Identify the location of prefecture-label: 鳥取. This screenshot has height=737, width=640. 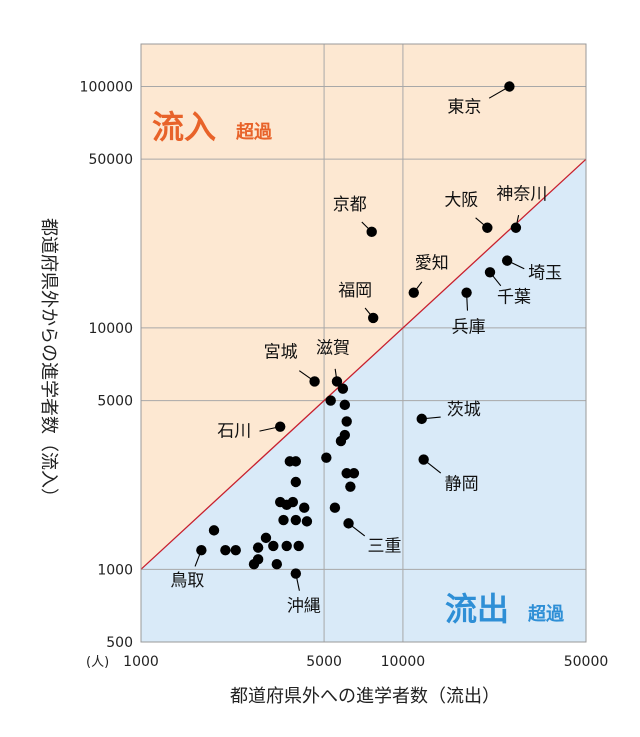
(187, 581).